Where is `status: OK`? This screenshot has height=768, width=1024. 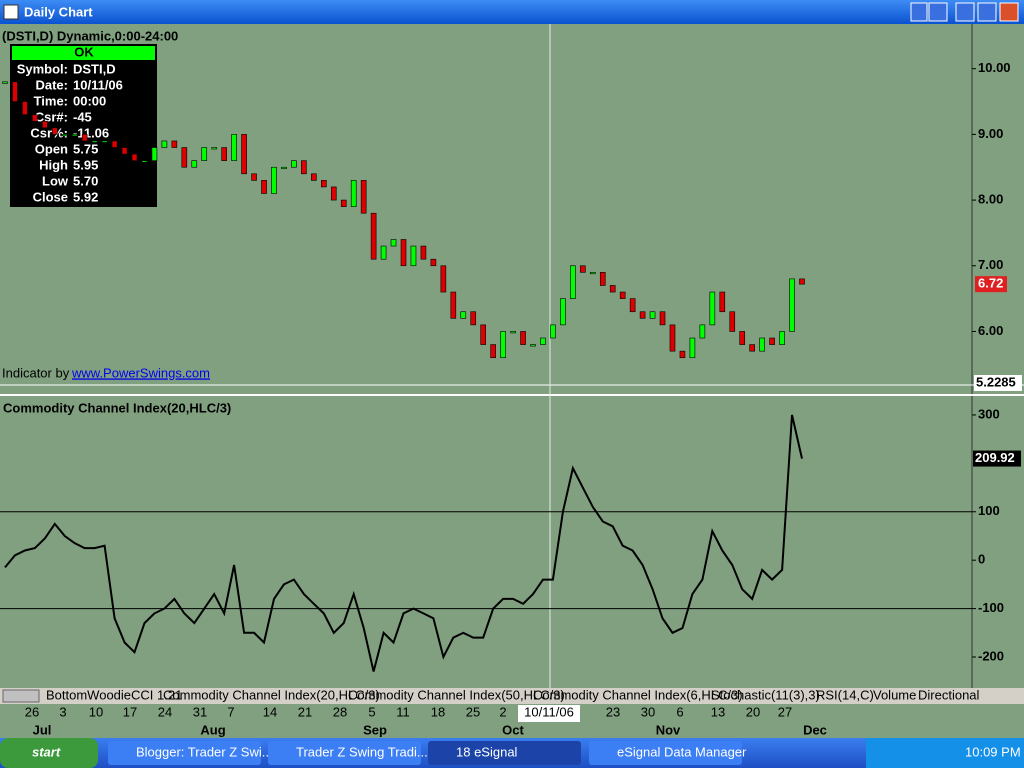
status: OK is located at coordinates (84, 51).